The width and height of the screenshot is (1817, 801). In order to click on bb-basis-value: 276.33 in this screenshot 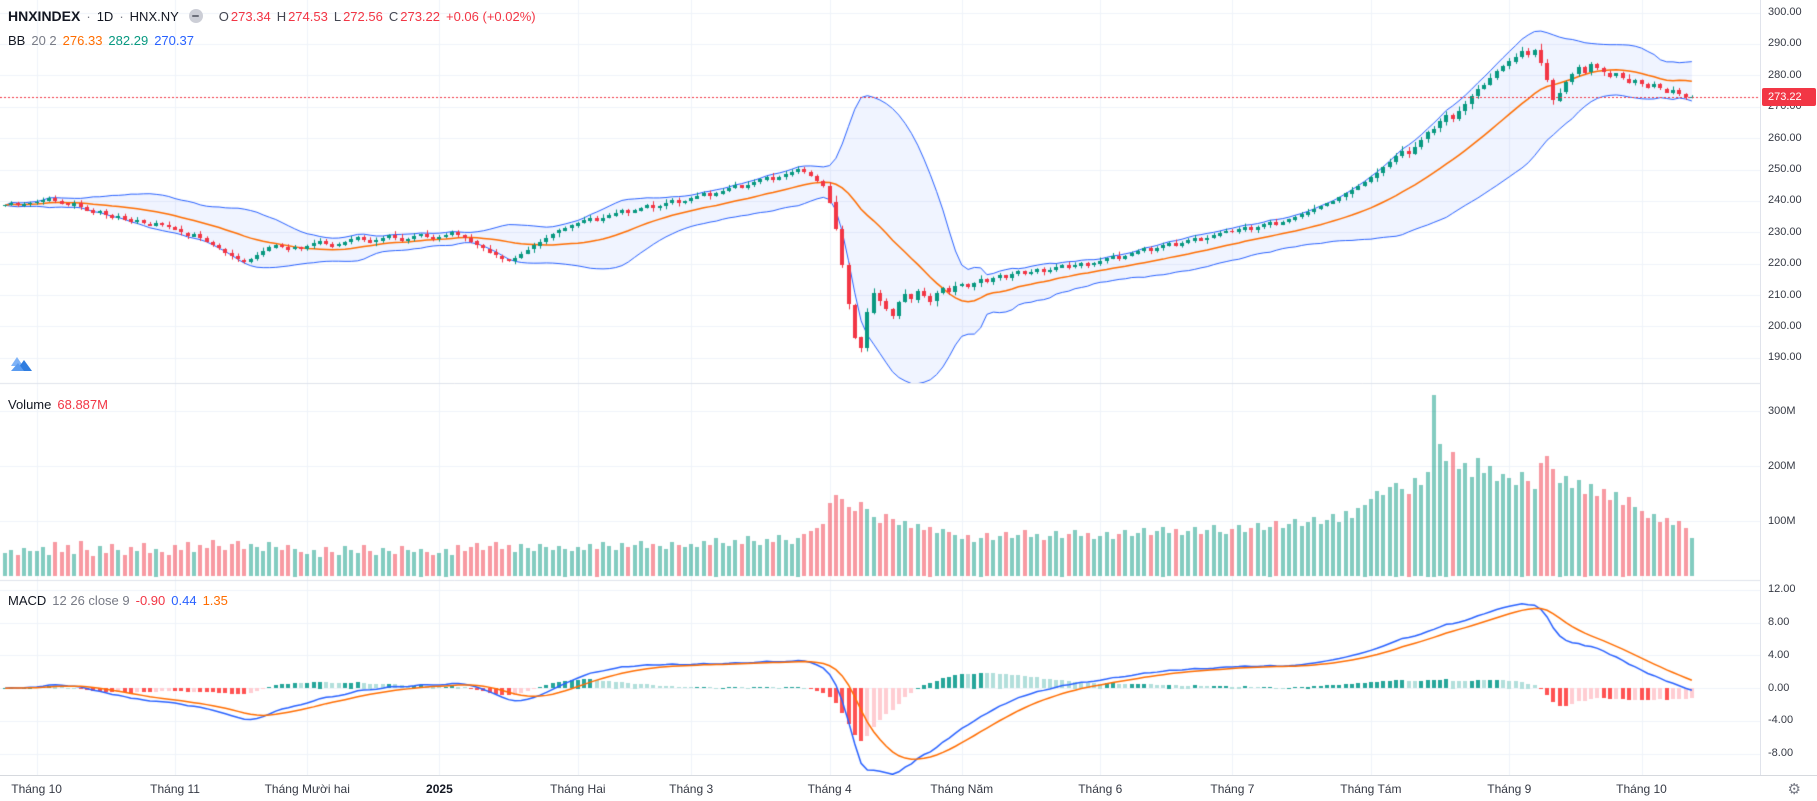, I will do `click(82, 40)`.